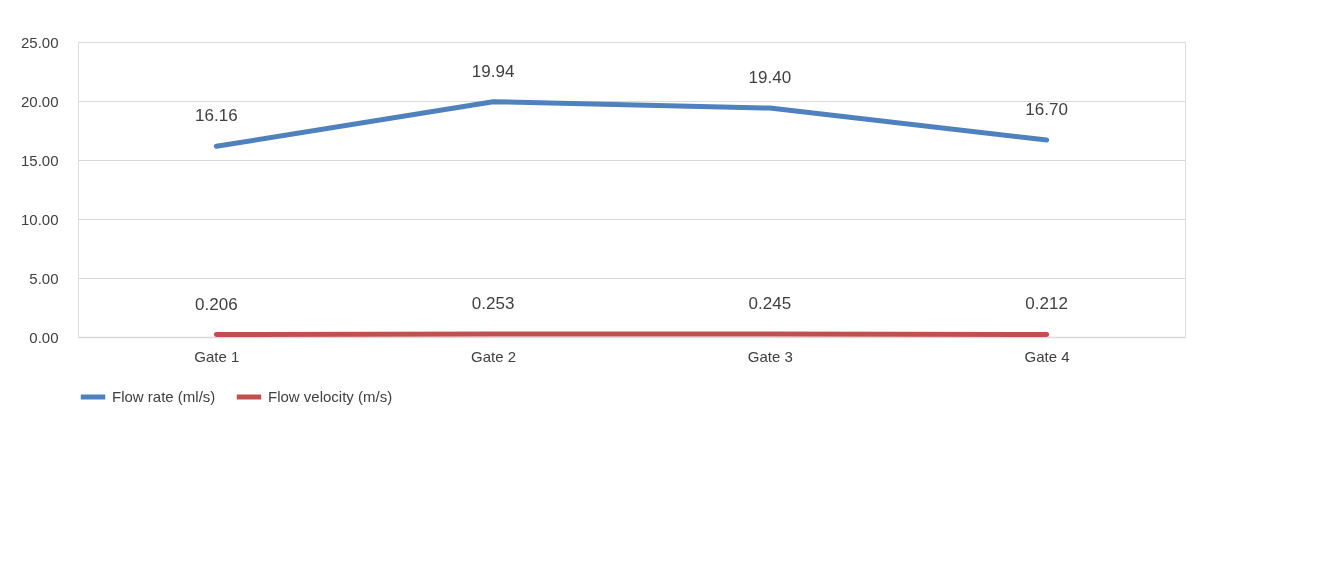 This screenshot has width=1317, height=584. What do you see at coordinates (493, 71) in the screenshot?
I see `data-label: 19.94` at bounding box center [493, 71].